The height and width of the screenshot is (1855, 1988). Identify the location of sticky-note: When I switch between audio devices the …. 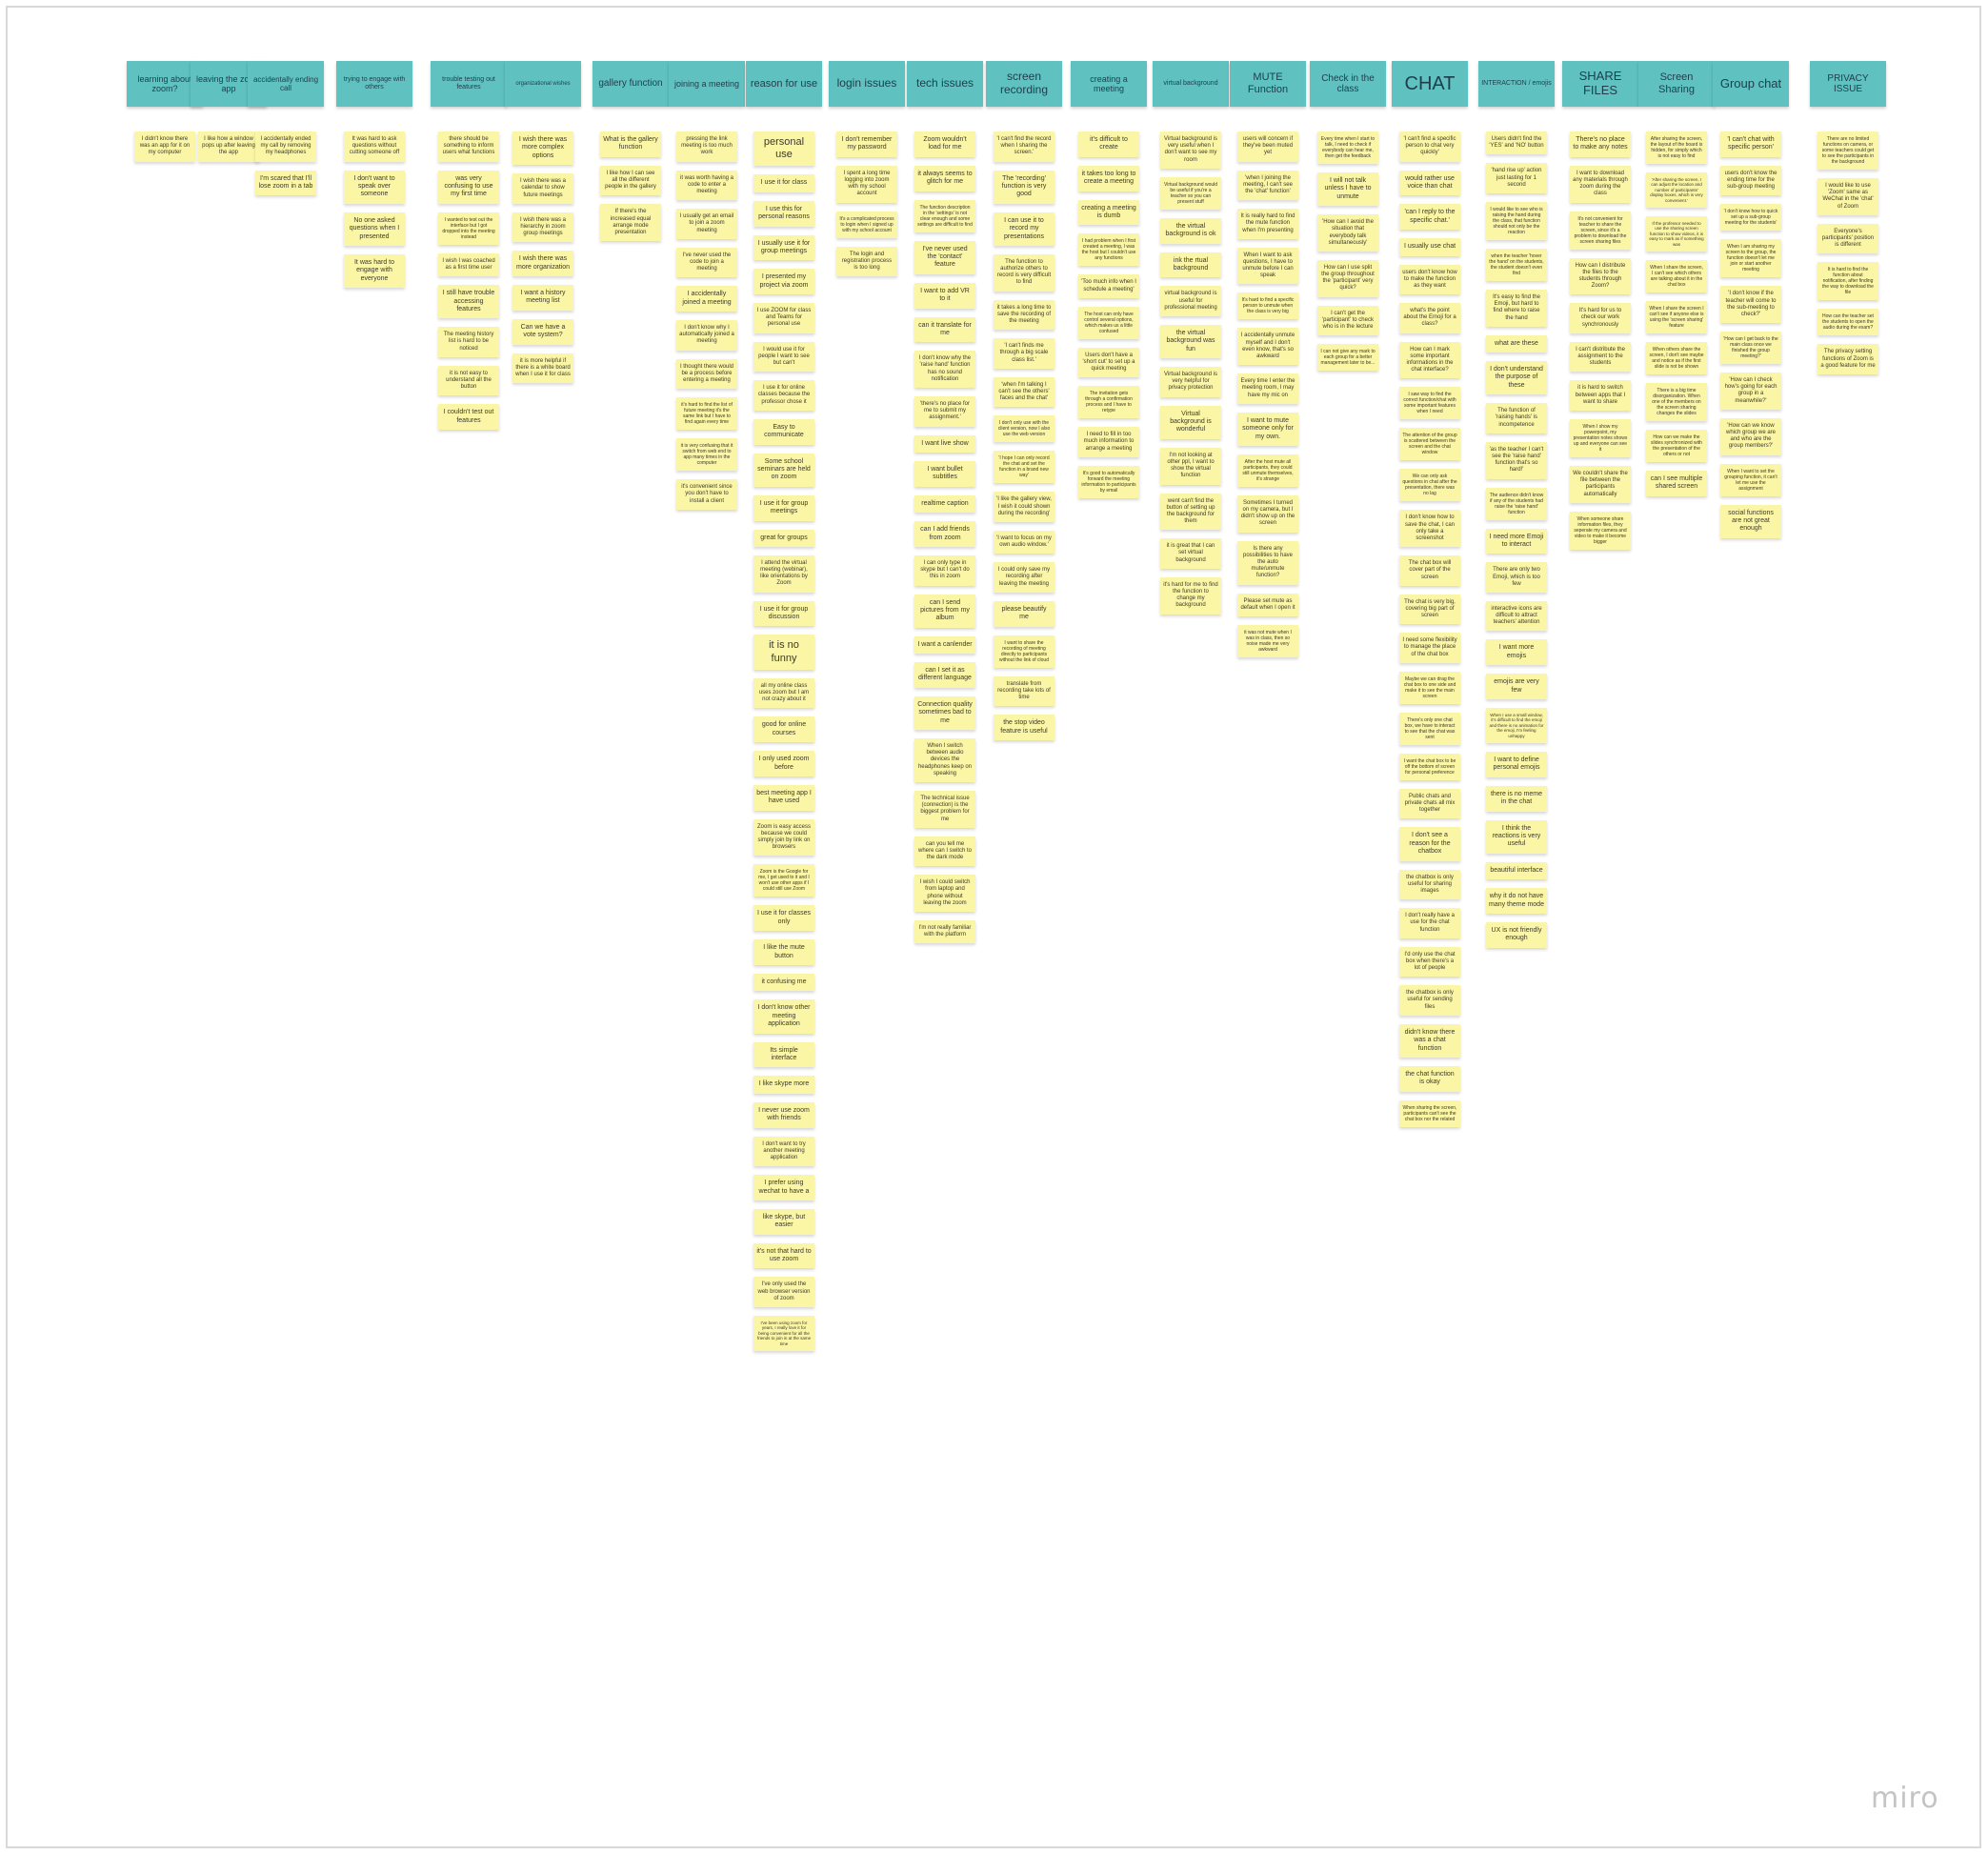
(945, 760).